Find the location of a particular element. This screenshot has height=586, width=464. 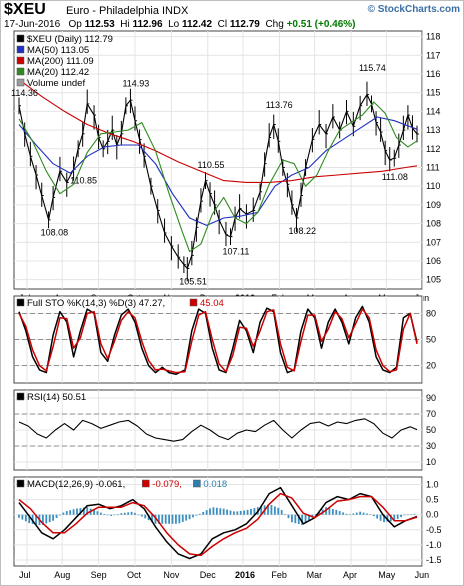

open-value: 112.53 is located at coordinates (99, 24).